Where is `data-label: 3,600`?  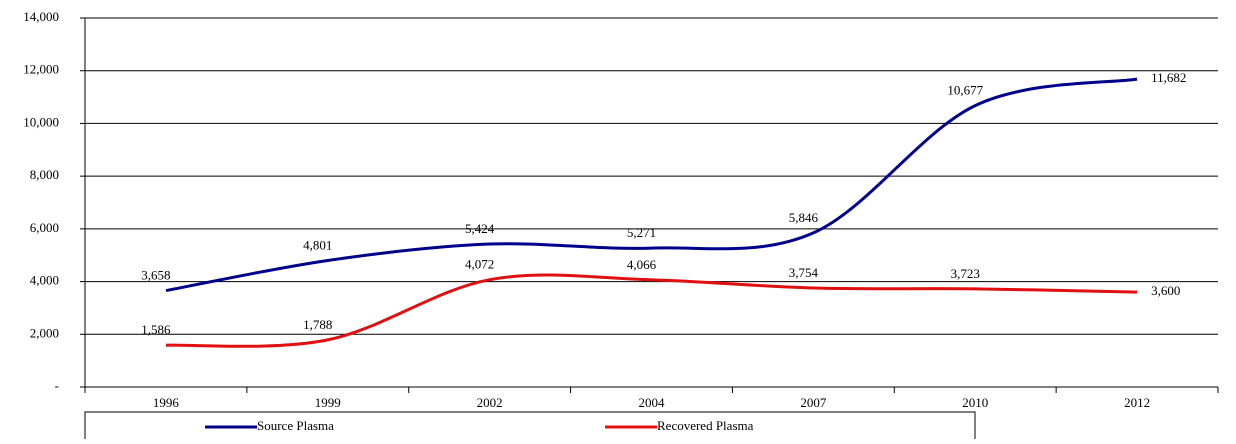 data-label: 3,600 is located at coordinates (1165, 290).